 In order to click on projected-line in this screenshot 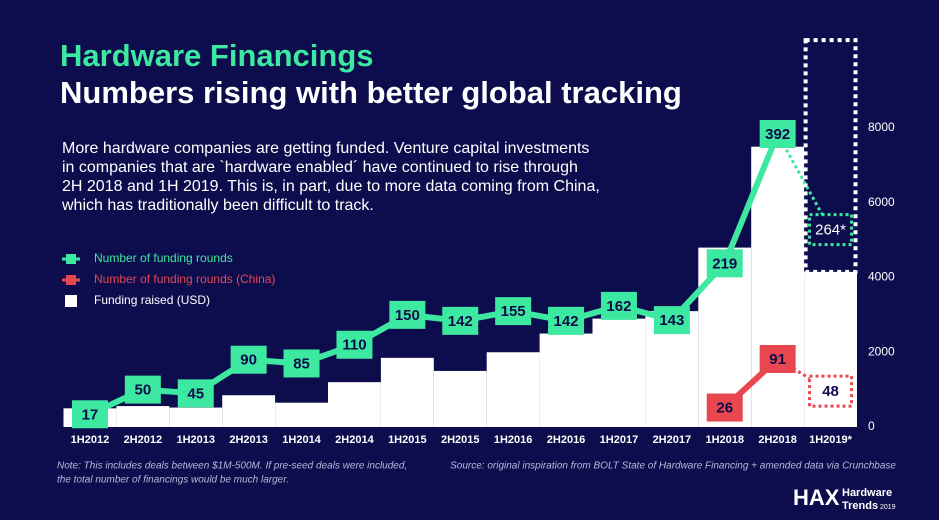, I will do `click(804, 375)`.